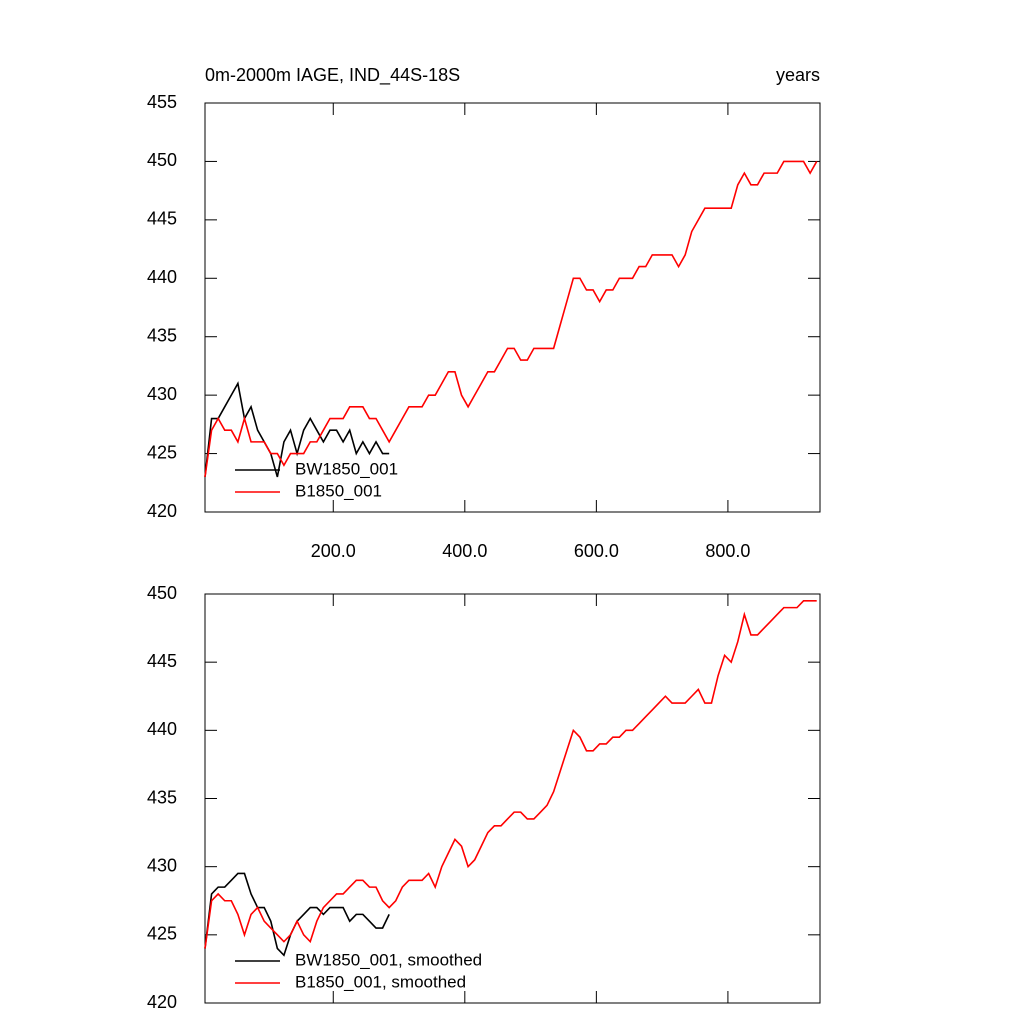 The image size is (1024, 1024). I want to click on legend-label: BW1850_001, smoothed, so click(388, 959).